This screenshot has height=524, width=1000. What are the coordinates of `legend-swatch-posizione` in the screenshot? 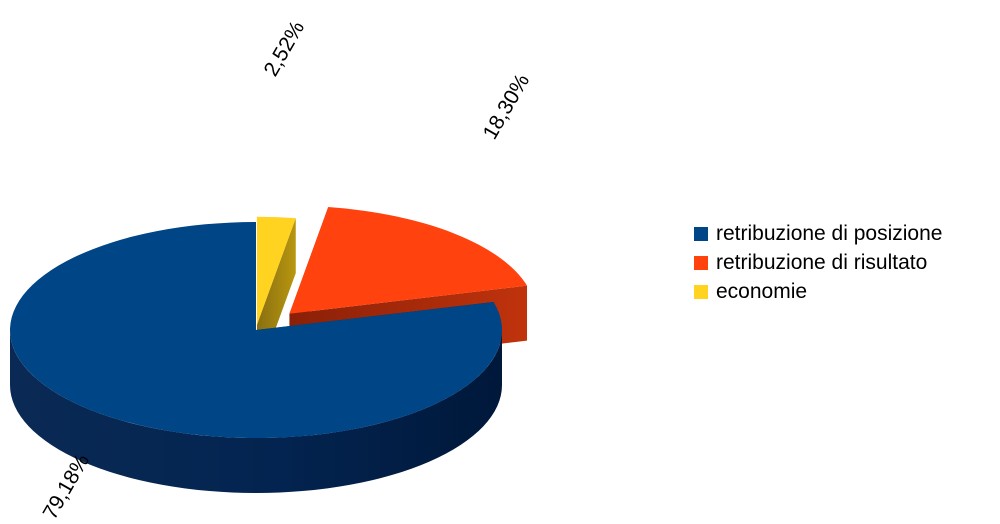 It's located at (701, 233).